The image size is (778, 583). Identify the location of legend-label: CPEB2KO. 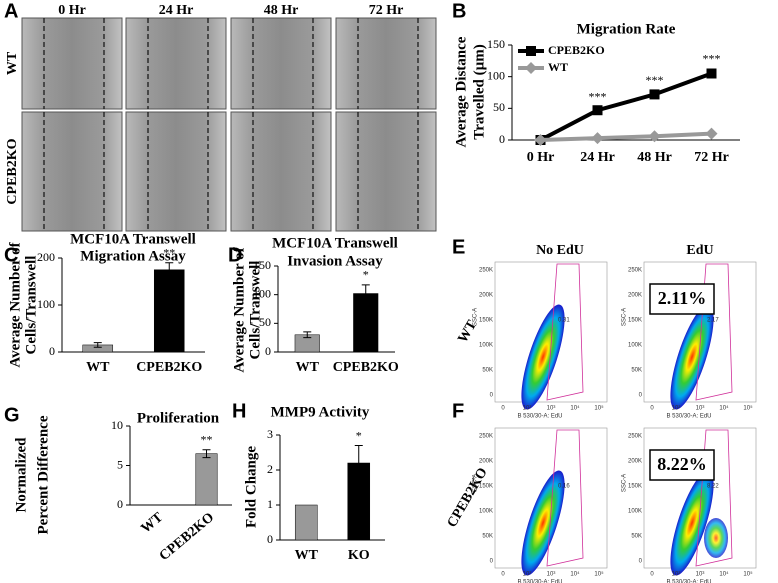
(576, 50).